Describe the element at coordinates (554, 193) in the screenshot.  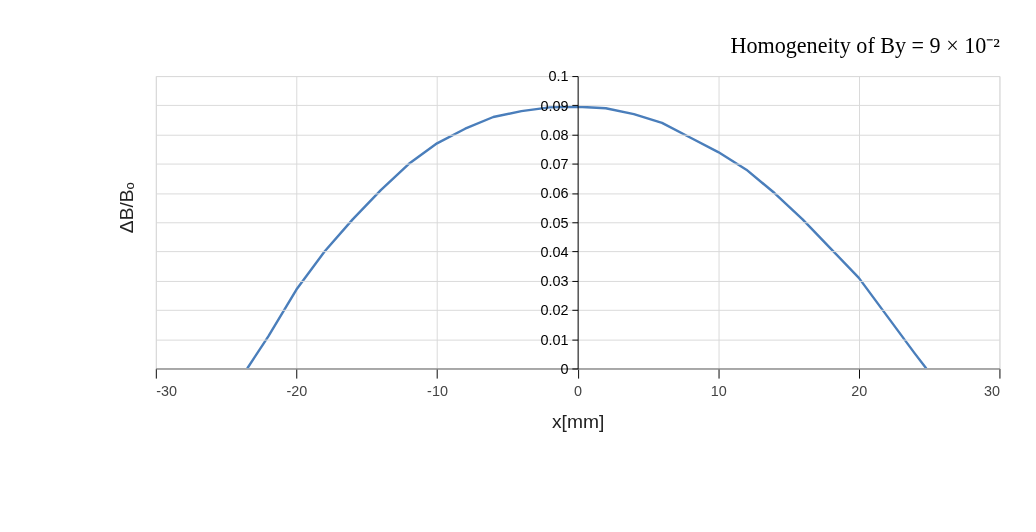
I see `y-tick-label: 0.06` at that location.